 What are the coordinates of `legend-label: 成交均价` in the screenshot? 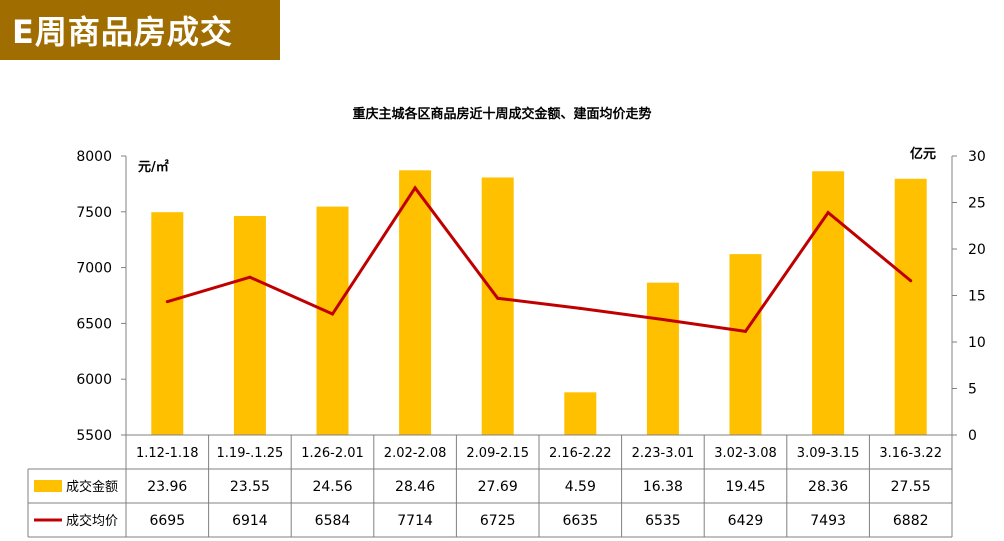 It's located at (92, 521).